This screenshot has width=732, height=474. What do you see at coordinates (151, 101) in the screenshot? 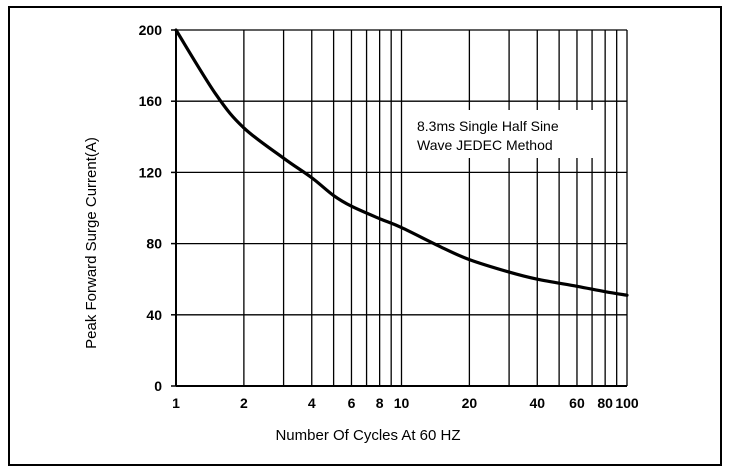
I see `y-tick-label: 160` at bounding box center [151, 101].